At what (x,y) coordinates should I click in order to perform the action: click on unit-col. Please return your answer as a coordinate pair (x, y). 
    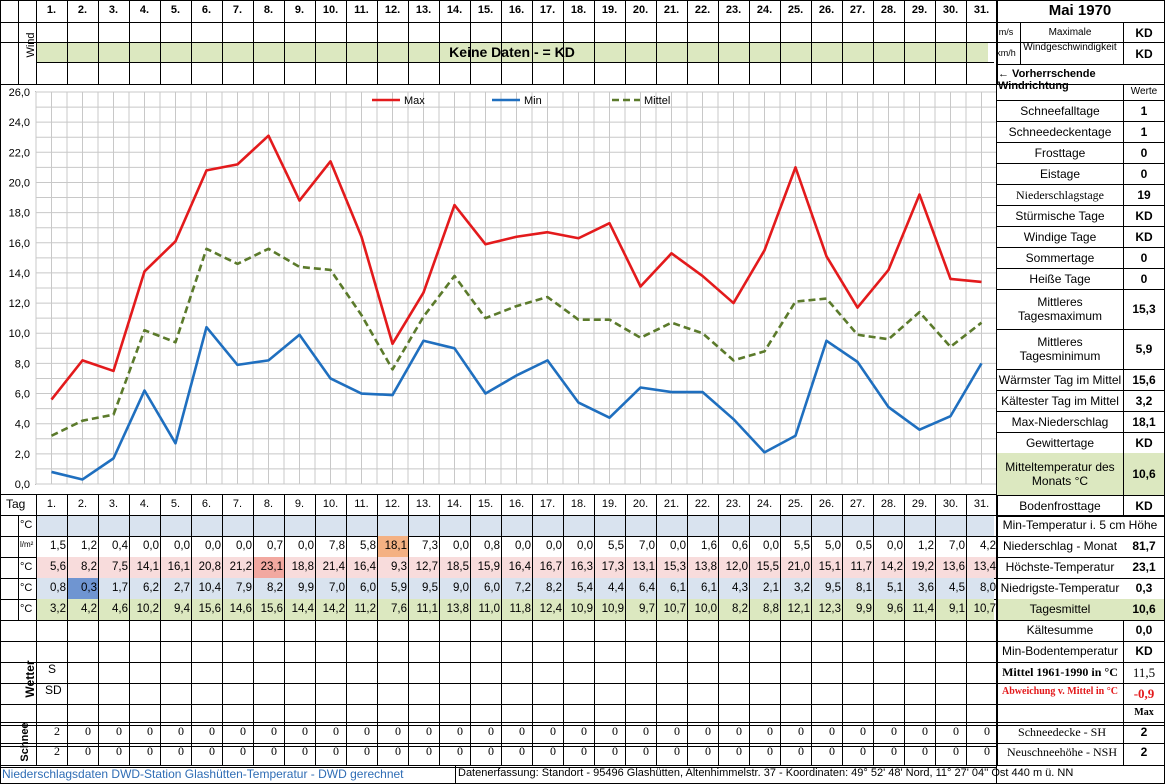
    Looking at the image, I should click on (18, 567).